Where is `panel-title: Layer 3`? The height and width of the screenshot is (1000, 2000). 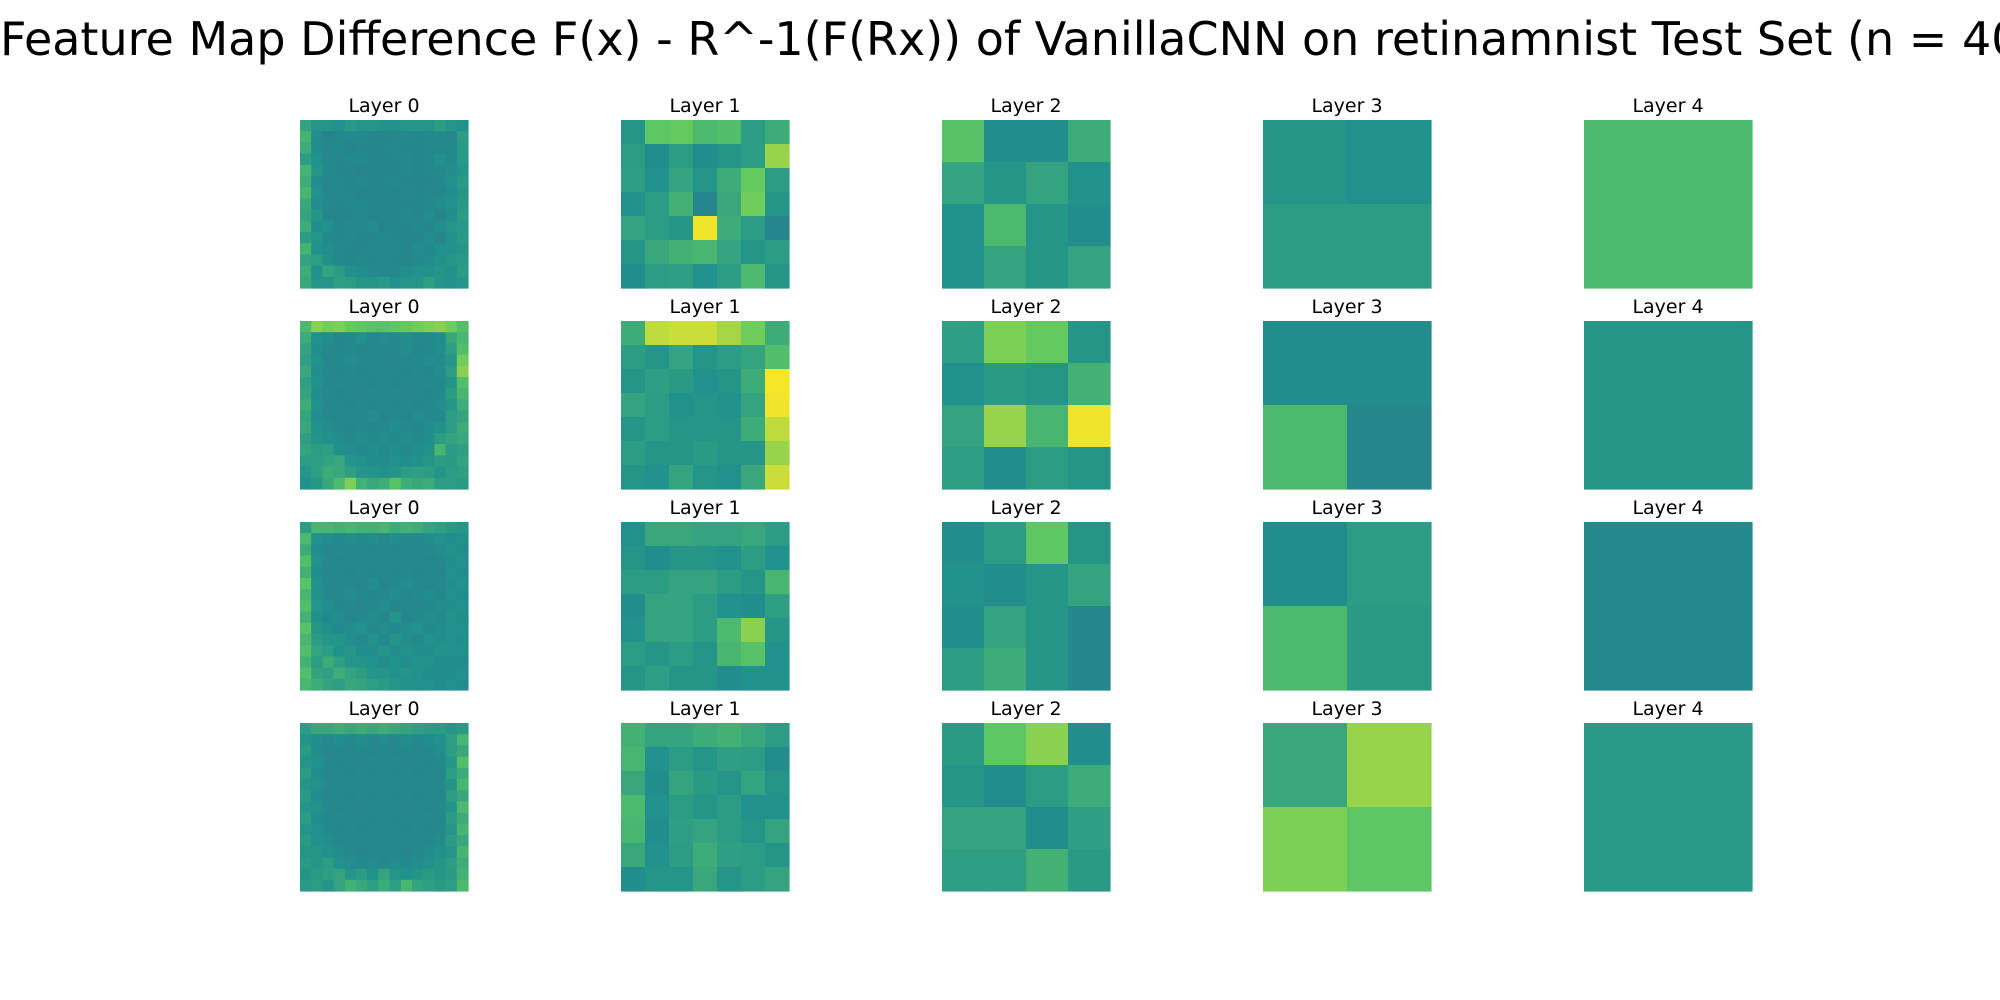 panel-title: Layer 3 is located at coordinates (1346, 307).